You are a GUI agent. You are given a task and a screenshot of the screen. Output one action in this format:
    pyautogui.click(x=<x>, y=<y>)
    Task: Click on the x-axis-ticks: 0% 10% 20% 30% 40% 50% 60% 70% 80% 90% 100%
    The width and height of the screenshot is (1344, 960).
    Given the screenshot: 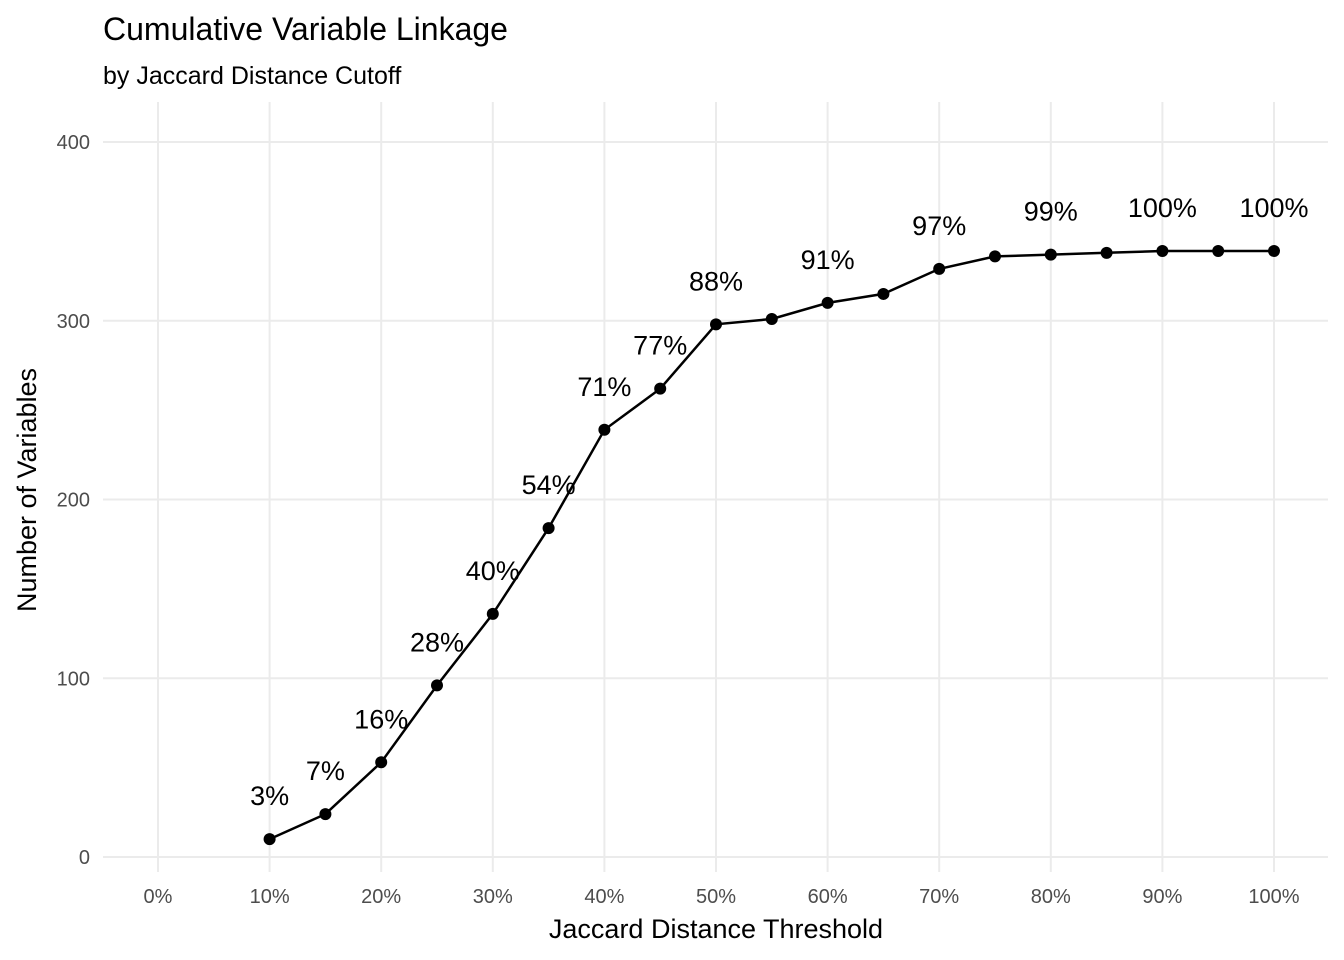 What is the action you would take?
    pyautogui.click(x=722, y=897)
    